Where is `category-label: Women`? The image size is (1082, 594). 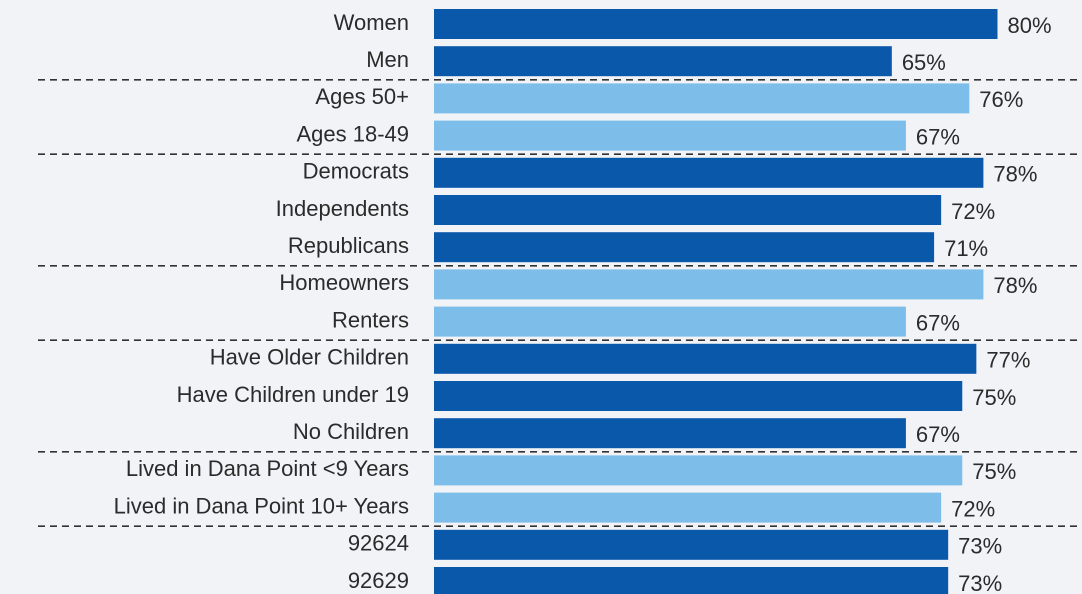
category-label: Women is located at coordinates (371, 22).